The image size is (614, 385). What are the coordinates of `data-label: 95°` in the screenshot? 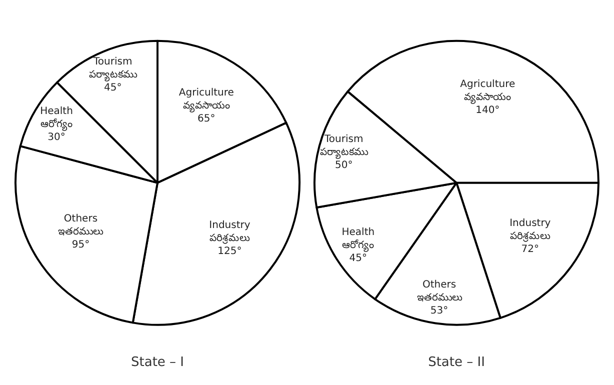 It's located at (81, 244).